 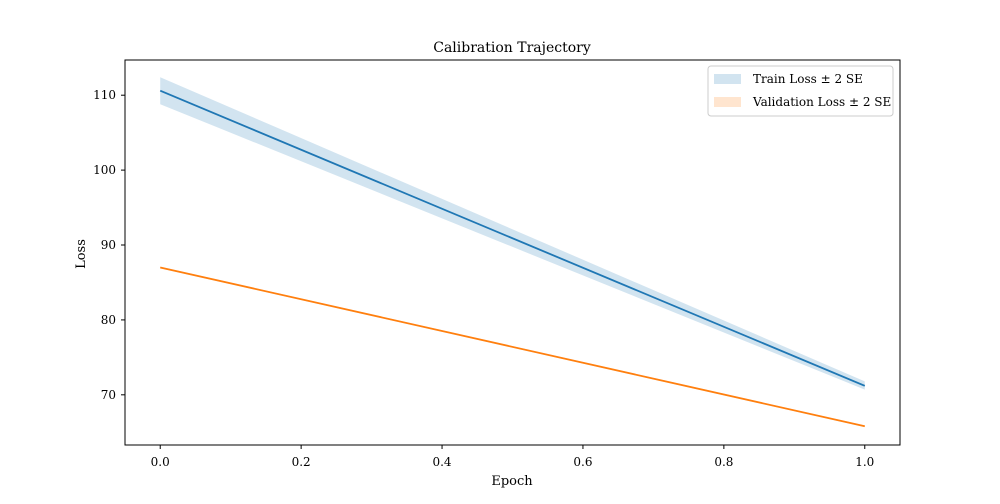 What do you see at coordinates (864, 462) in the screenshot?
I see `x-tick-label: 1.0` at bounding box center [864, 462].